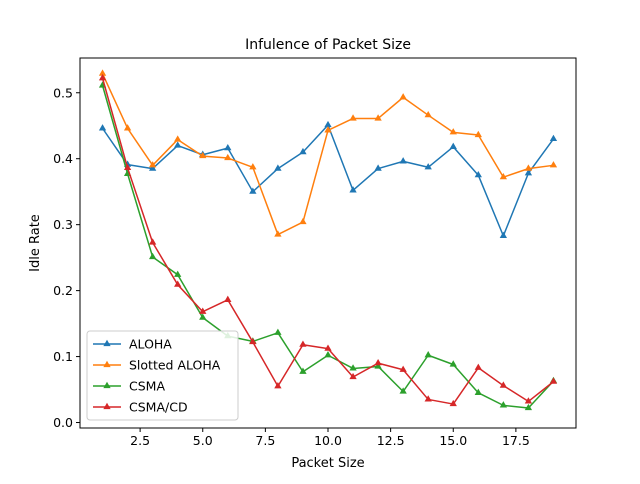 The image size is (640, 484). What do you see at coordinates (328, 440) in the screenshot?
I see `x-tick-label: 10.0` at bounding box center [328, 440].